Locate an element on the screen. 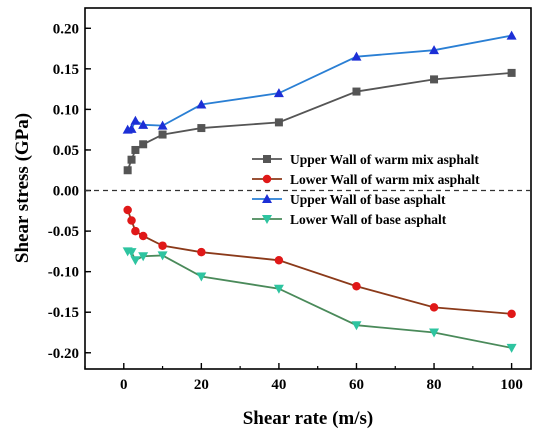 This screenshot has width=550, height=434. legend-item: Lower Wall of warm mix asphalt is located at coordinates (366, 179).